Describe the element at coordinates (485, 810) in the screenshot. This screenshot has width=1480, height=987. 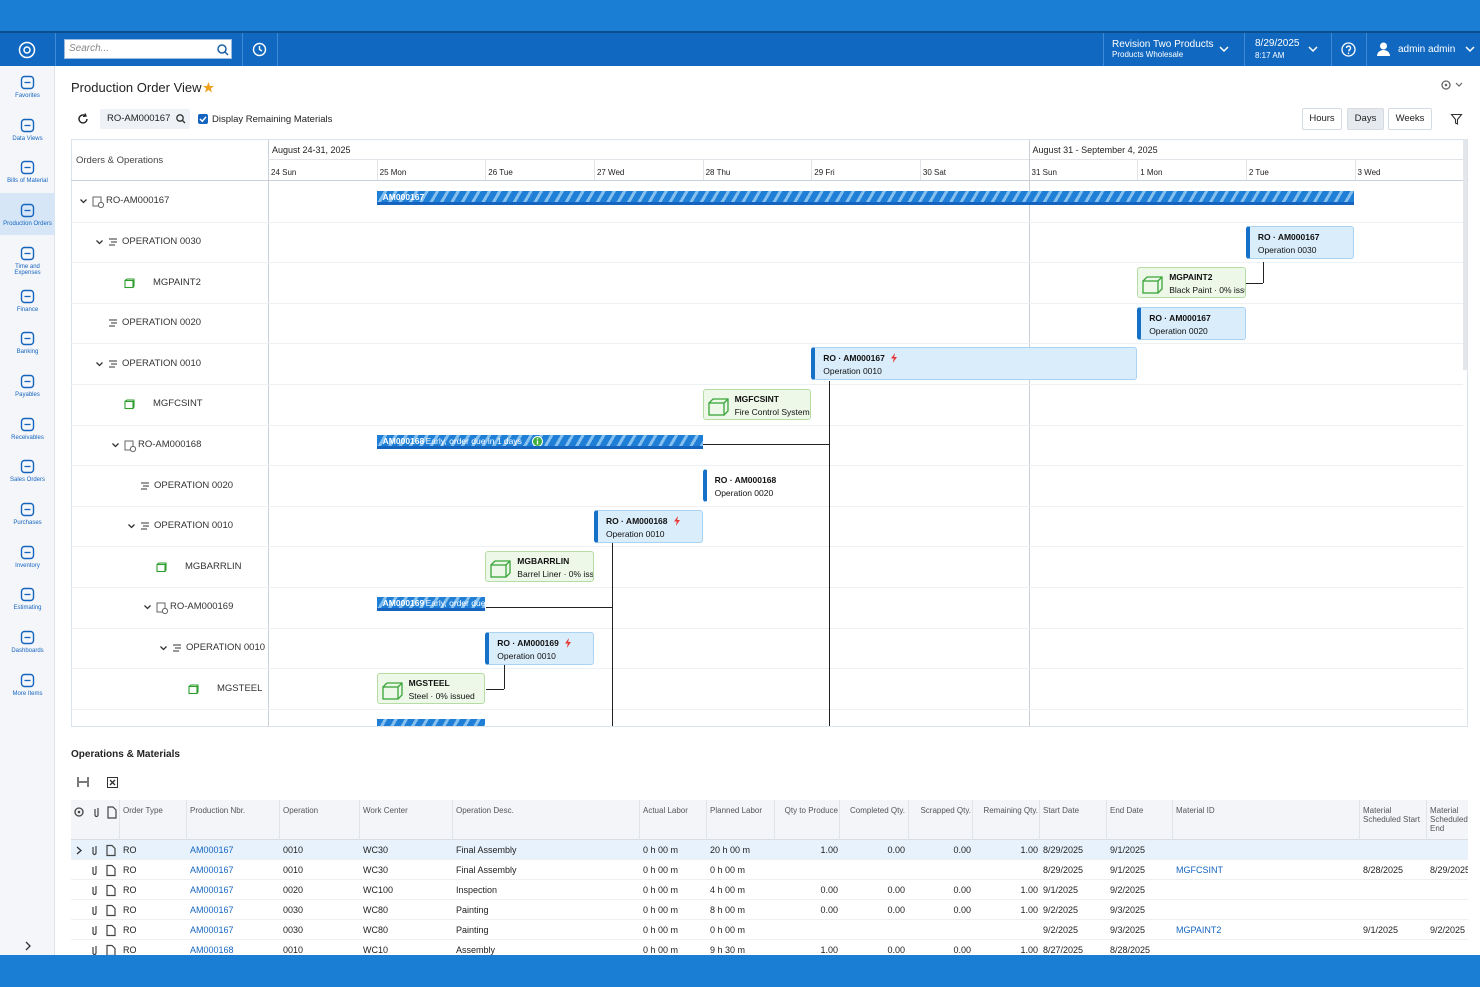
I see `column-header: Operation Desc.` at that location.